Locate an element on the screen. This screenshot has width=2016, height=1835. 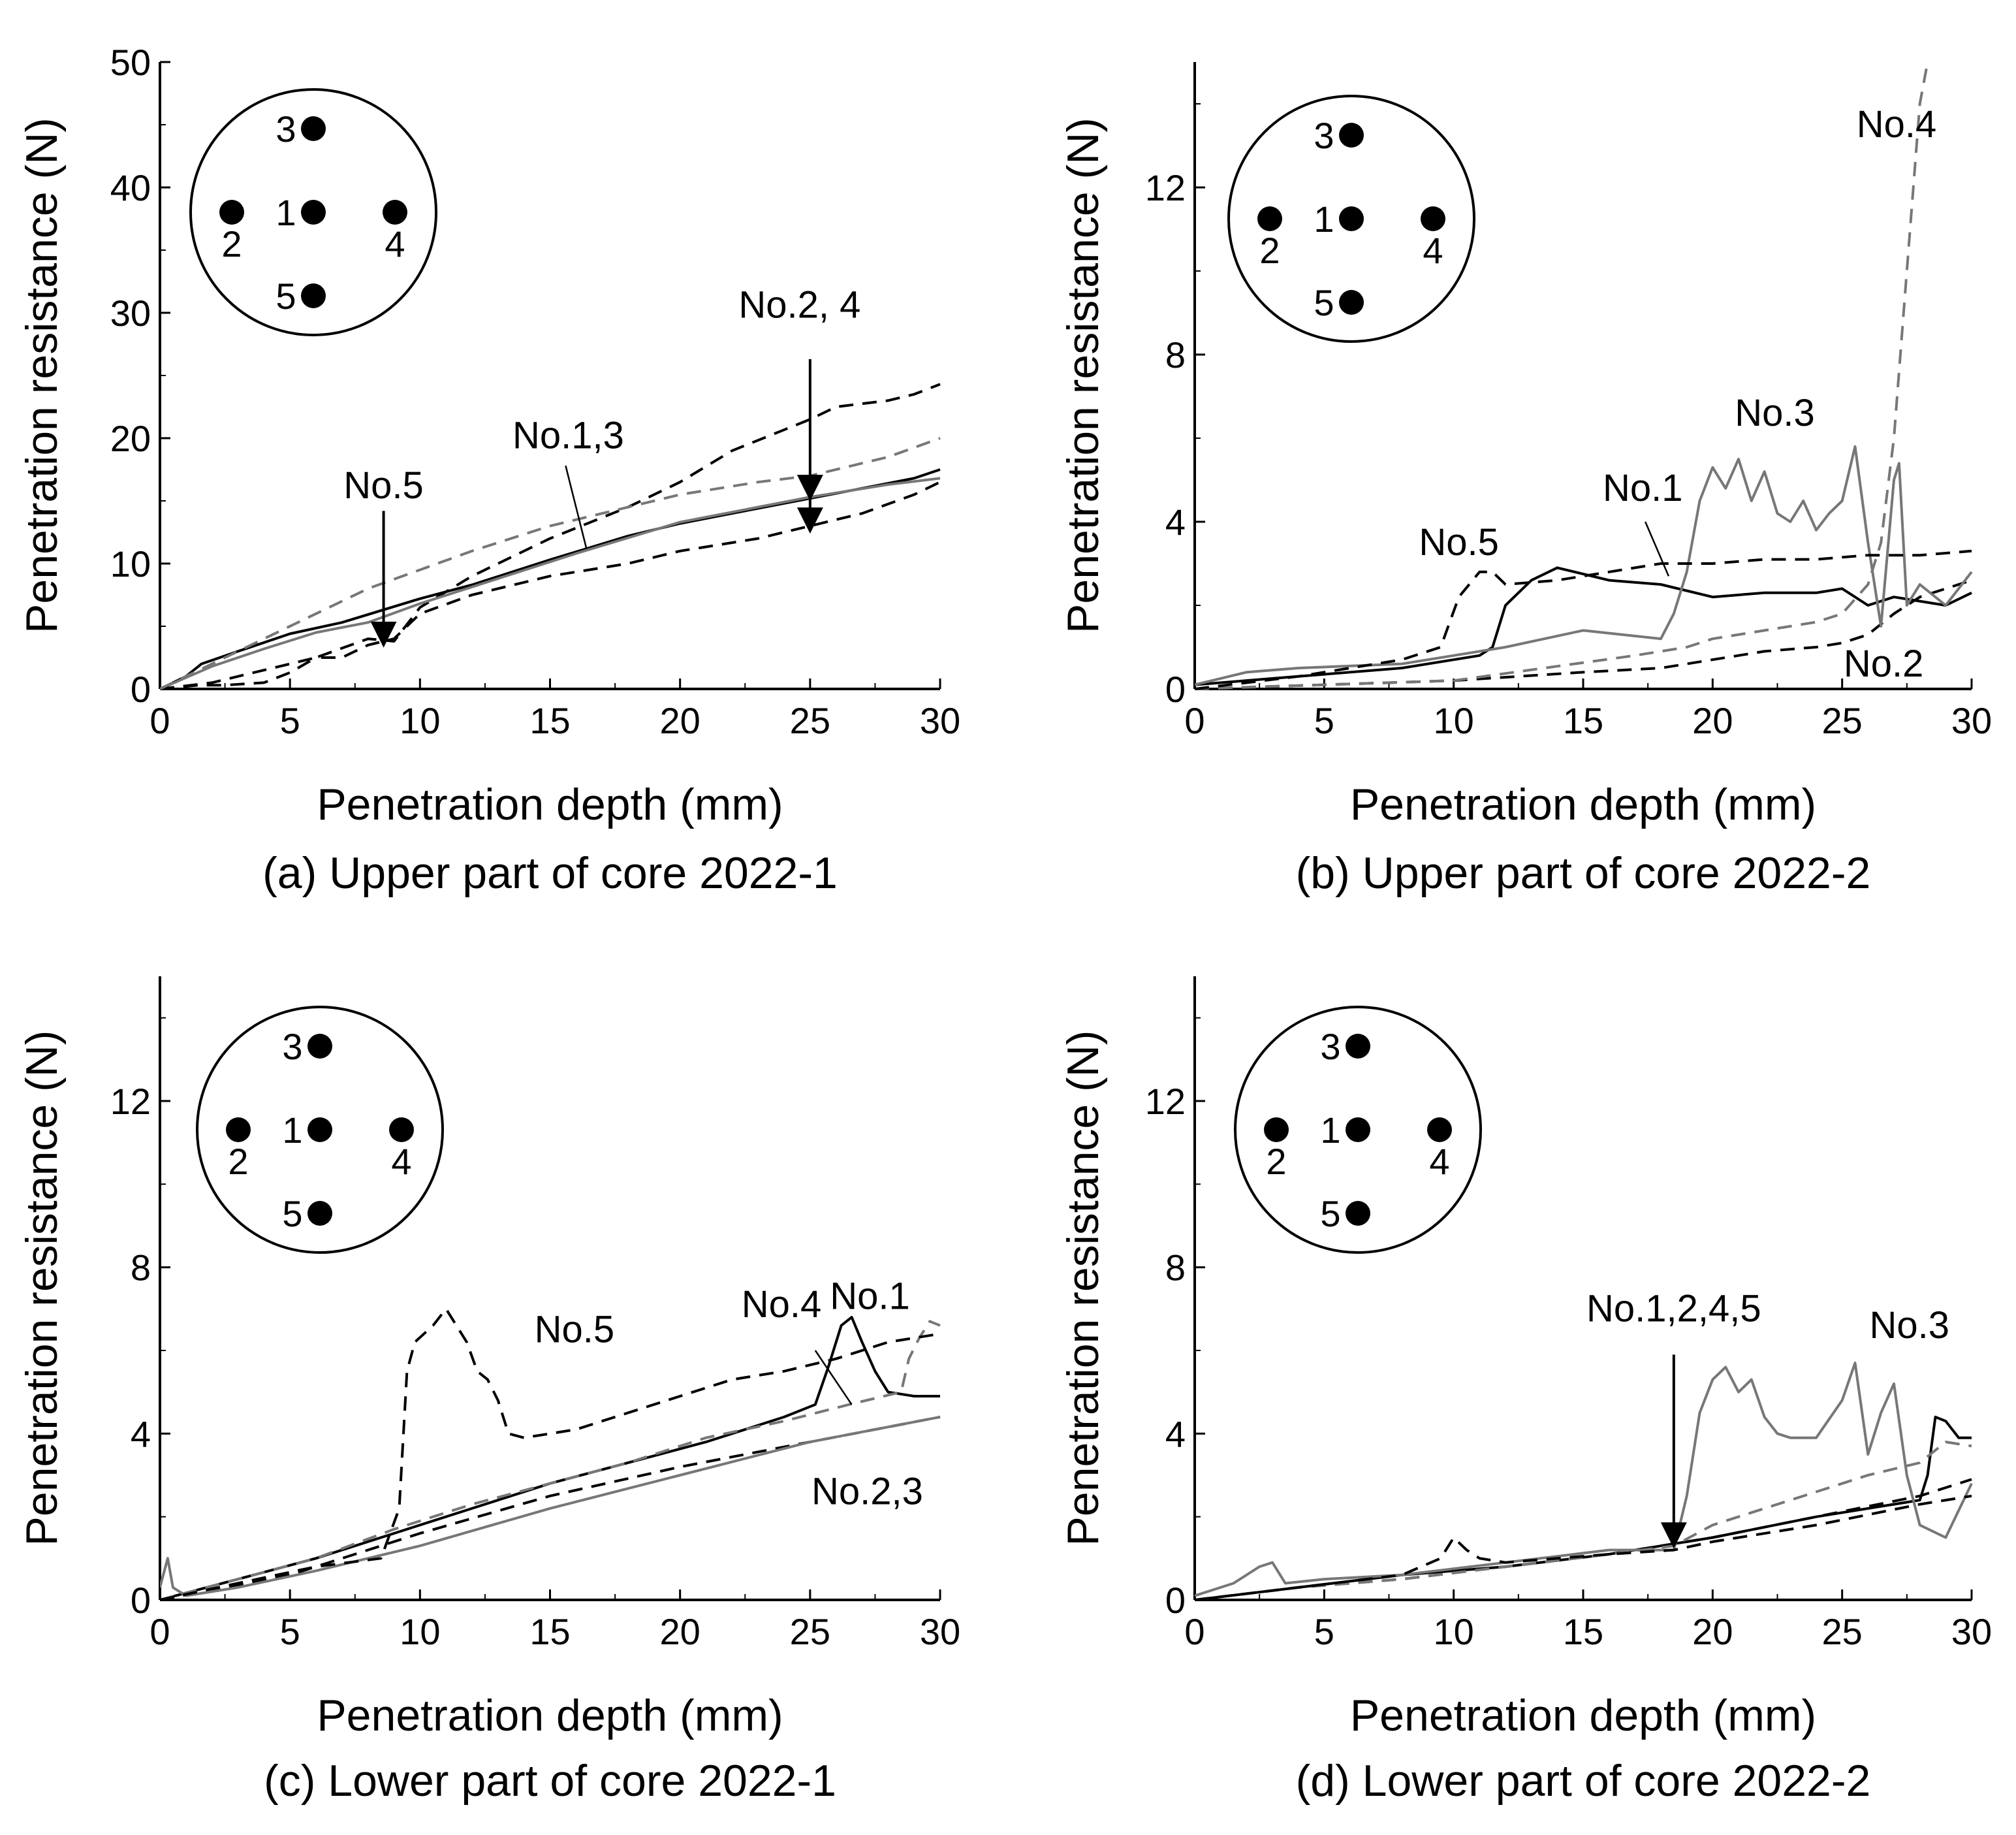
annotation-label: No.2, 4 is located at coordinates (799, 305).